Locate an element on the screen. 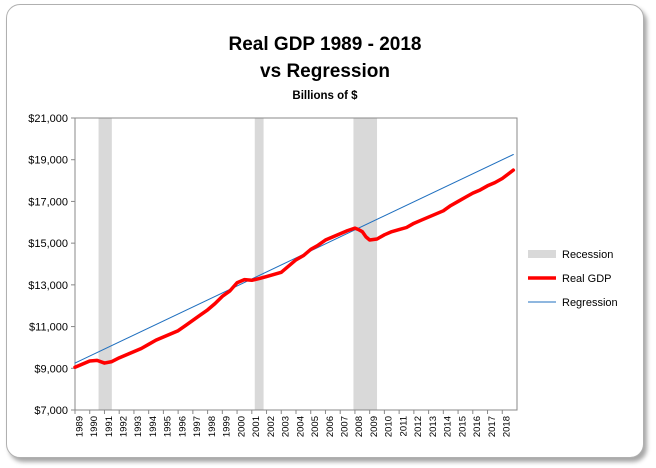 The image size is (656, 468). y-tick-label: $9,000 is located at coordinates (51, 369).